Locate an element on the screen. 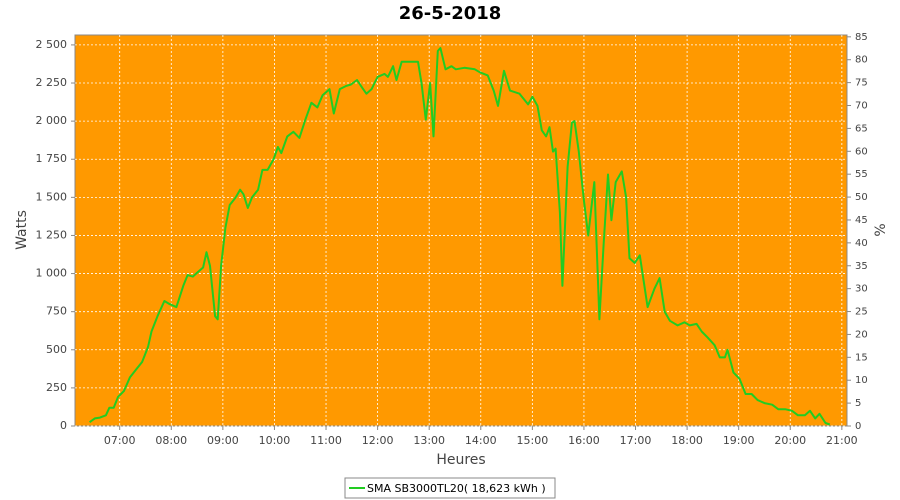 Image resolution: width=900 pixels, height=500 pixels. x-tick-label: 21:00 is located at coordinates (842, 440).